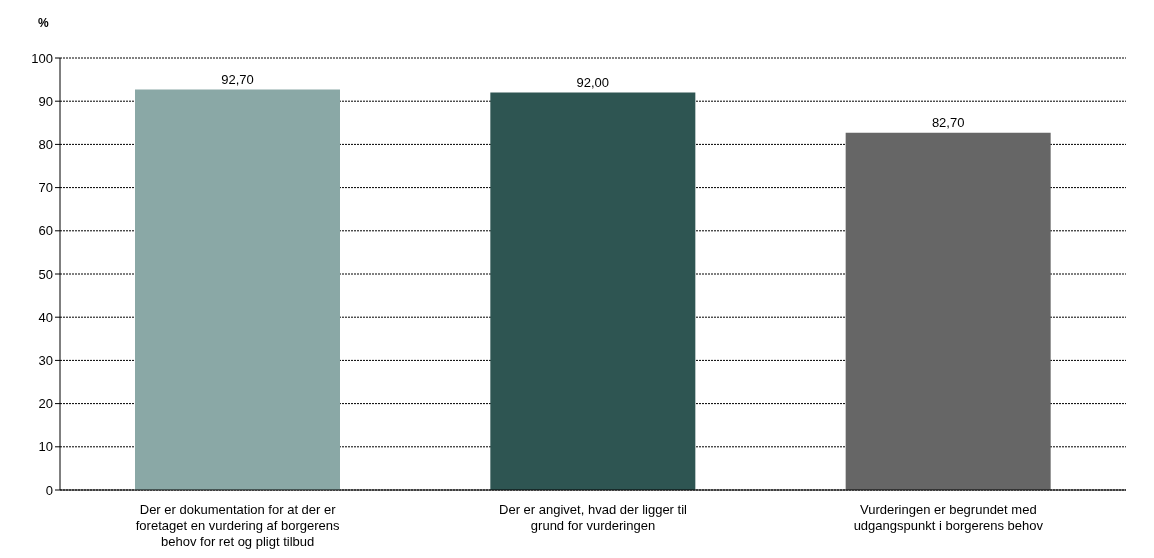 The image size is (1154, 558). What do you see at coordinates (45, 231) in the screenshot?
I see `y-tick-label: 60` at bounding box center [45, 231].